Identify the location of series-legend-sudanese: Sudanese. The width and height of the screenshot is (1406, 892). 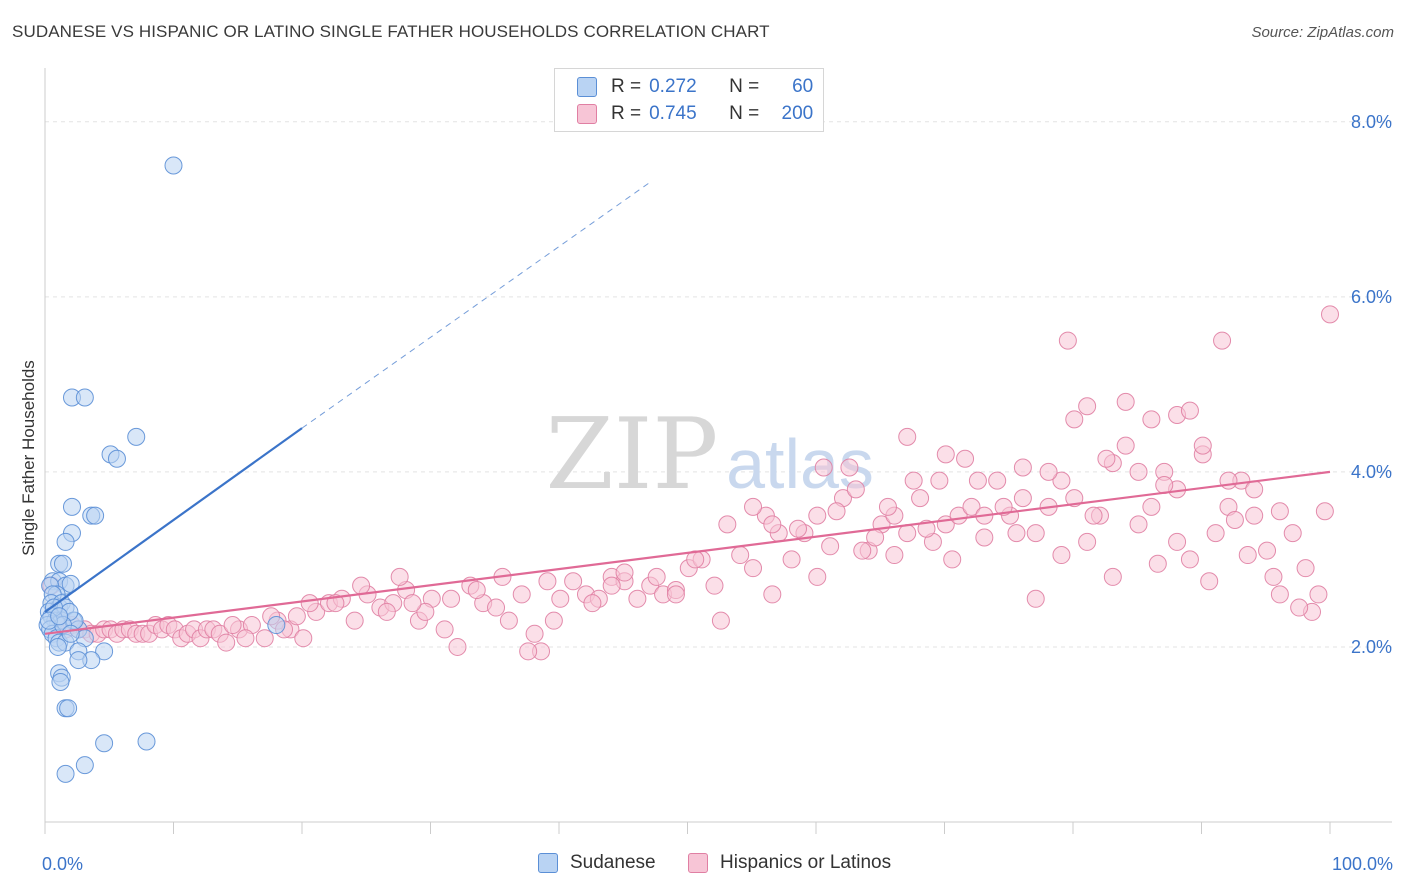
(597, 863).